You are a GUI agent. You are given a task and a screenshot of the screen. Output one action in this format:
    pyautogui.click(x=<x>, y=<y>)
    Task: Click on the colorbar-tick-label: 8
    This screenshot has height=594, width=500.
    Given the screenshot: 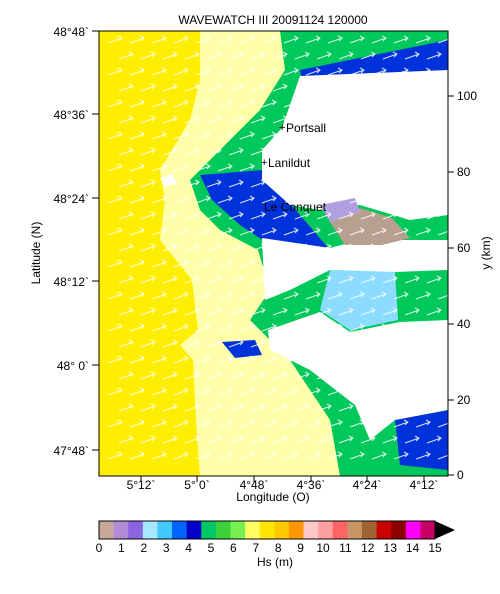 What is the action you would take?
    pyautogui.click(x=278, y=548)
    